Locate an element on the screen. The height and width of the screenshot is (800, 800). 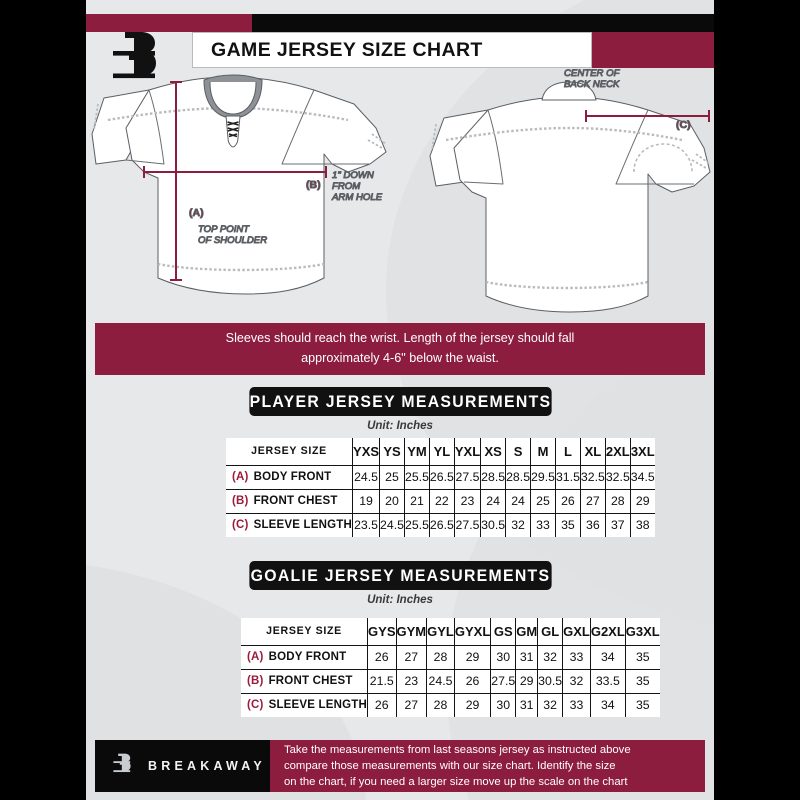
column-header-size: GYS is located at coordinates (382, 631).